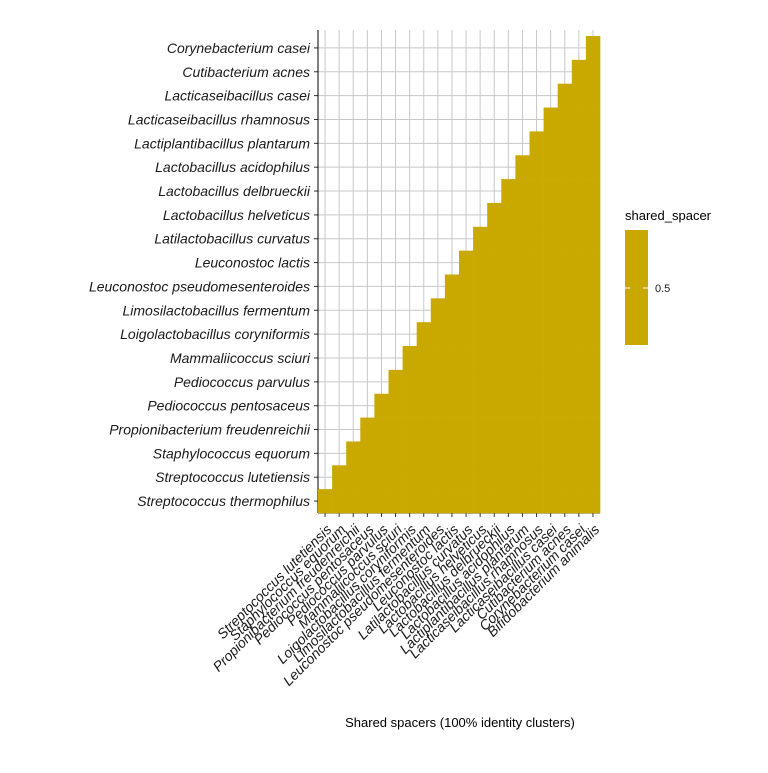  Describe the element at coordinates (668, 215) in the screenshot. I see `legend-title: shared_spacer` at that location.